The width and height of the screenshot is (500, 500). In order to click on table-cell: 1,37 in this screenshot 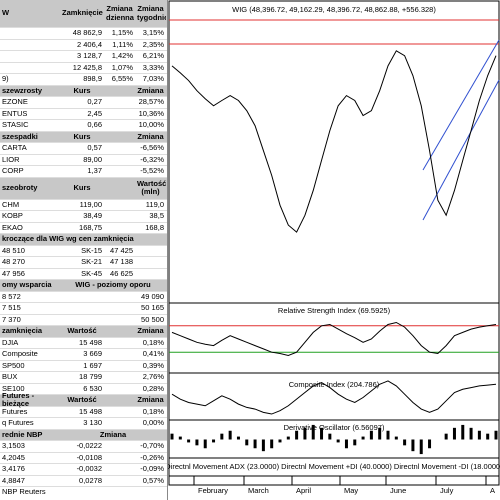, I will do `click(94, 171)`.